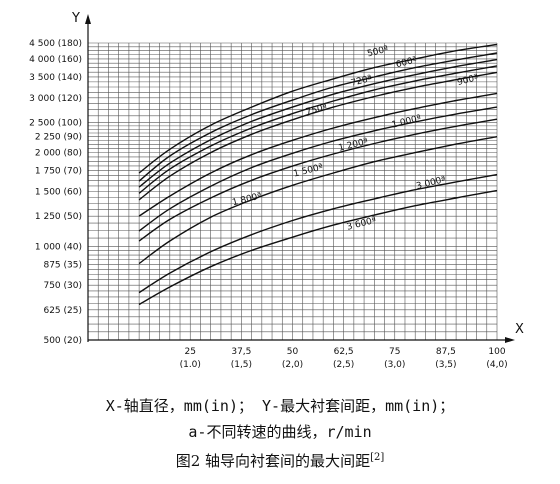 The image size is (560, 484). I want to click on x-tick-label-inch: (4,0), so click(496, 365).